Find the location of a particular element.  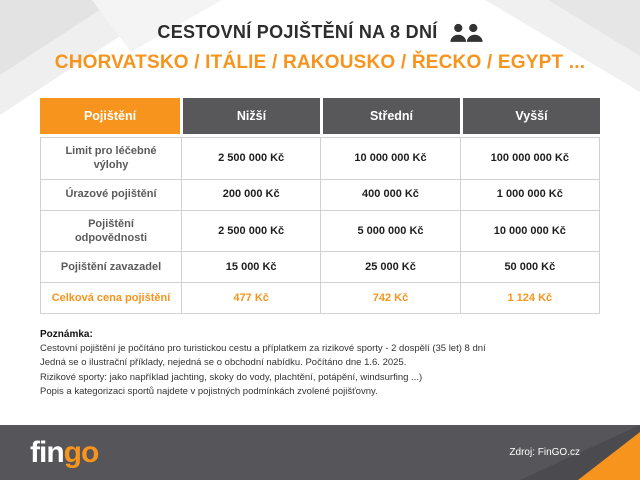

table-cell: 15 000 Kč is located at coordinates (251, 267).